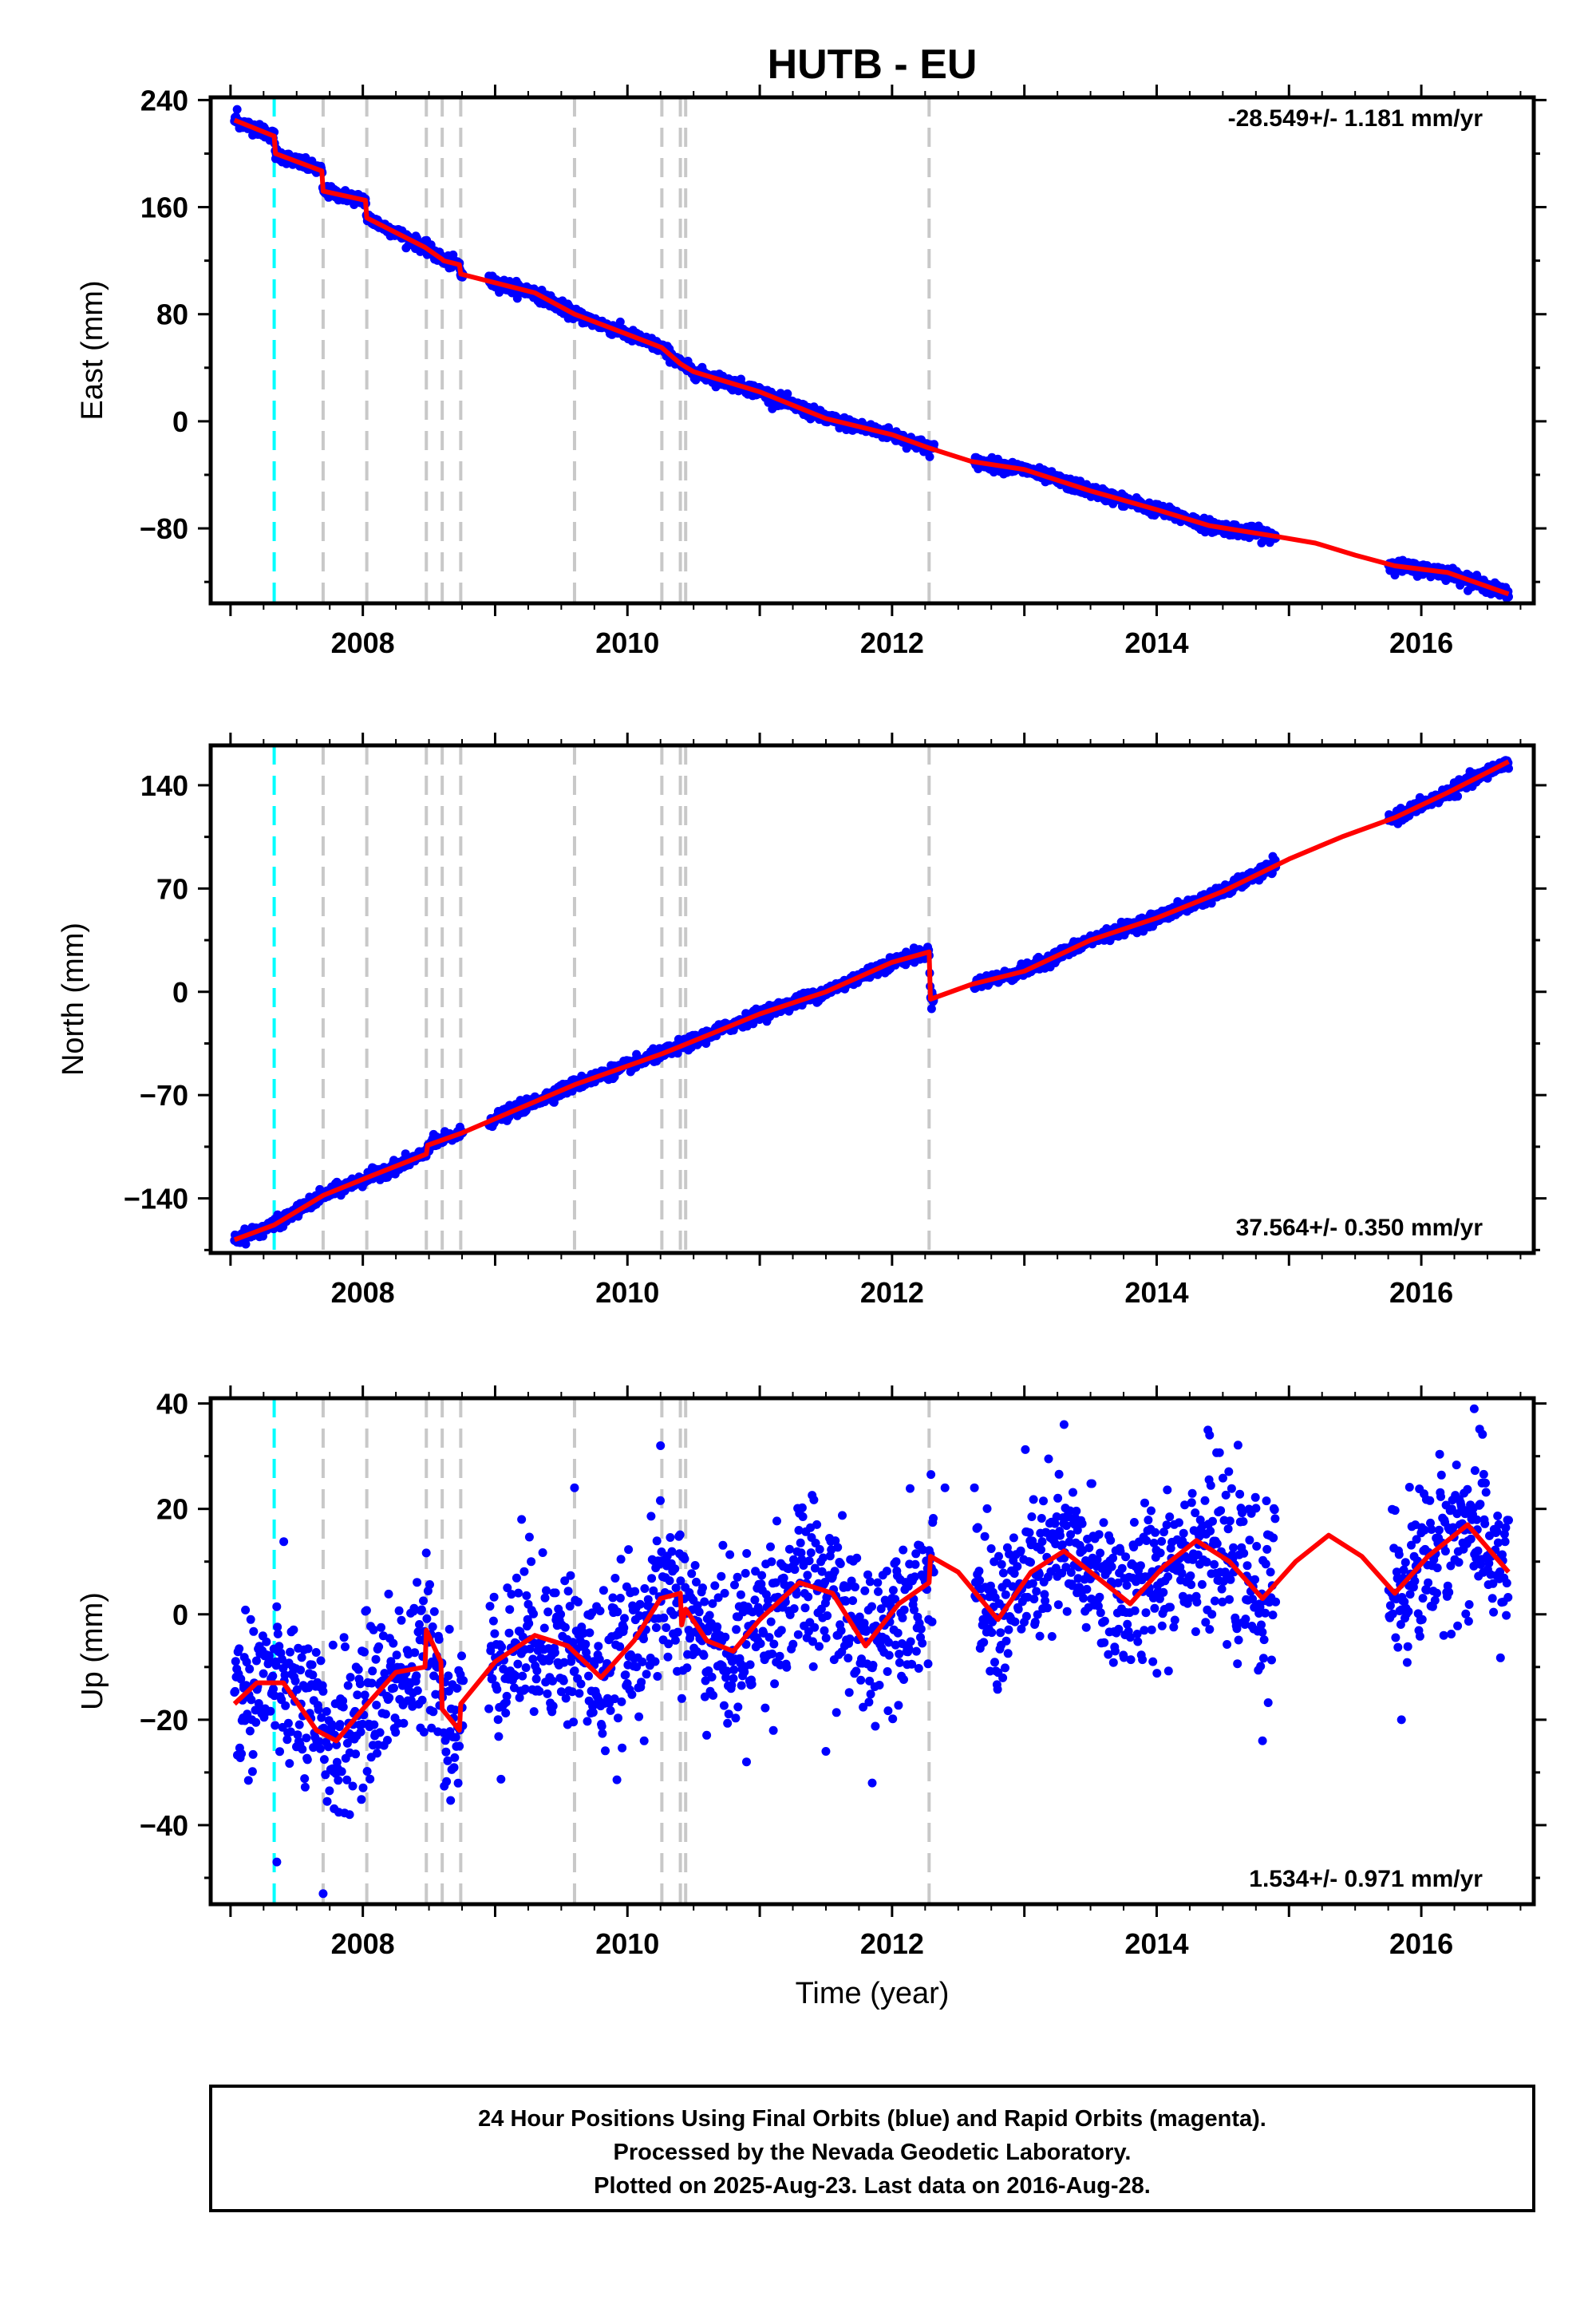  I want to click on x-tick-label: 2010, so click(627, 1292).